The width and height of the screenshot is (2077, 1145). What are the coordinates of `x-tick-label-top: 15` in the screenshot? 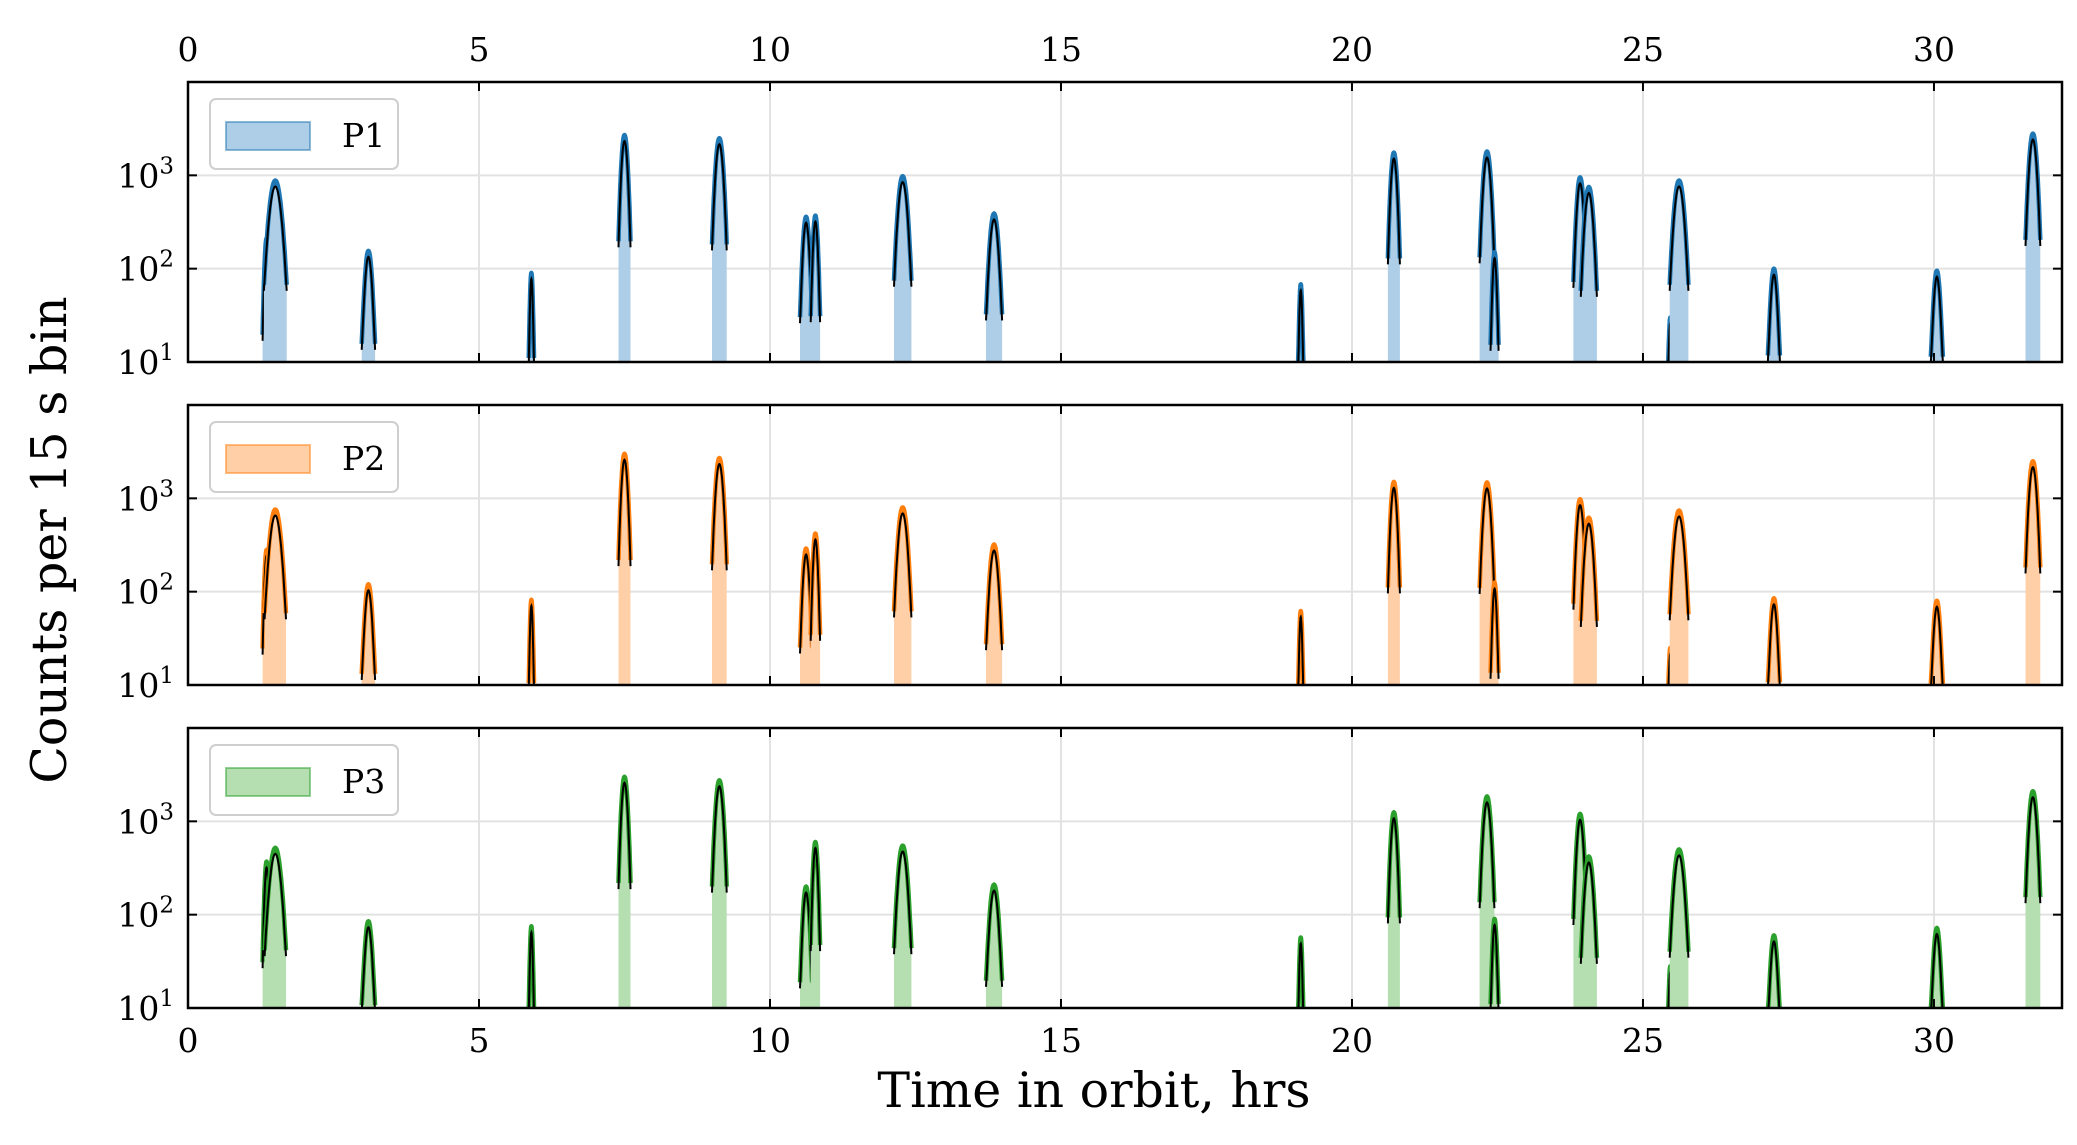 It's located at (1061, 49).